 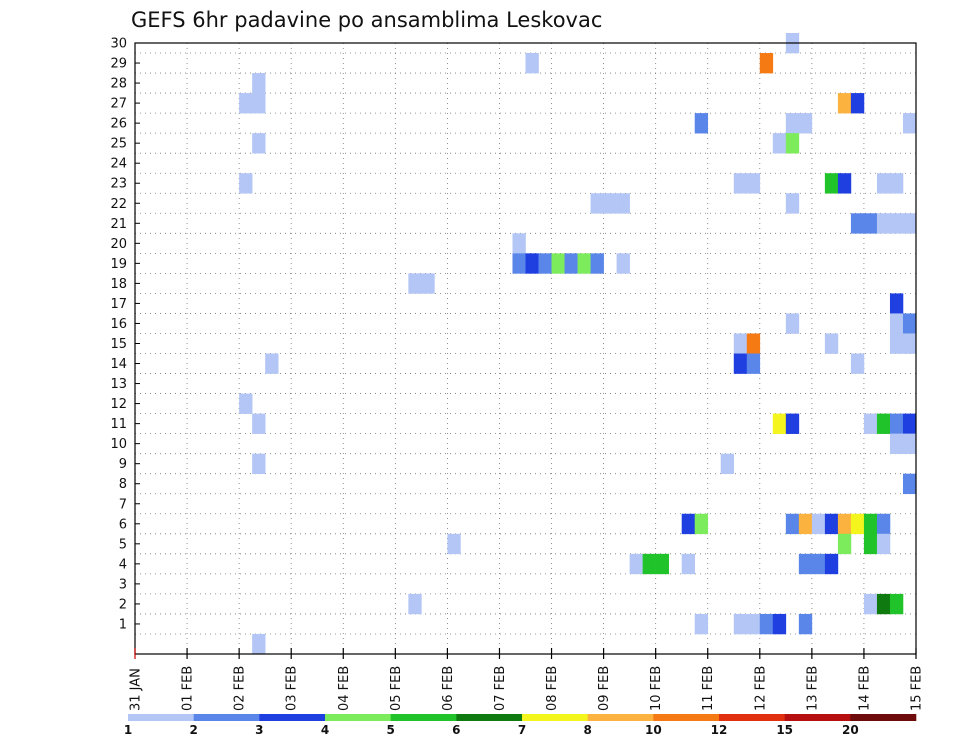 What do you see at coordinates (118, 304) in the screenshot?
I see `y-tick-label: 17` at bounding box center [118, 304].